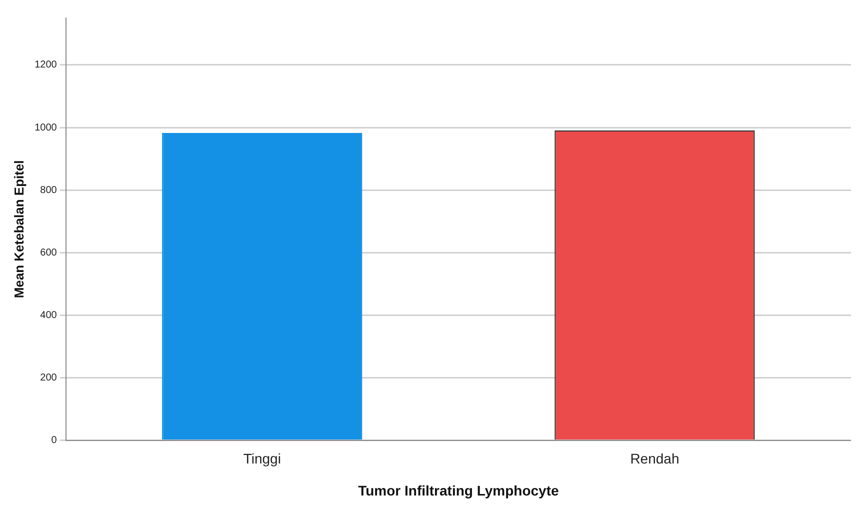 This screenshot has height=512, width=859. Describe the element at coordinates (49, 315) in the screenshot. I see `y-tick-label: 400` at that location.